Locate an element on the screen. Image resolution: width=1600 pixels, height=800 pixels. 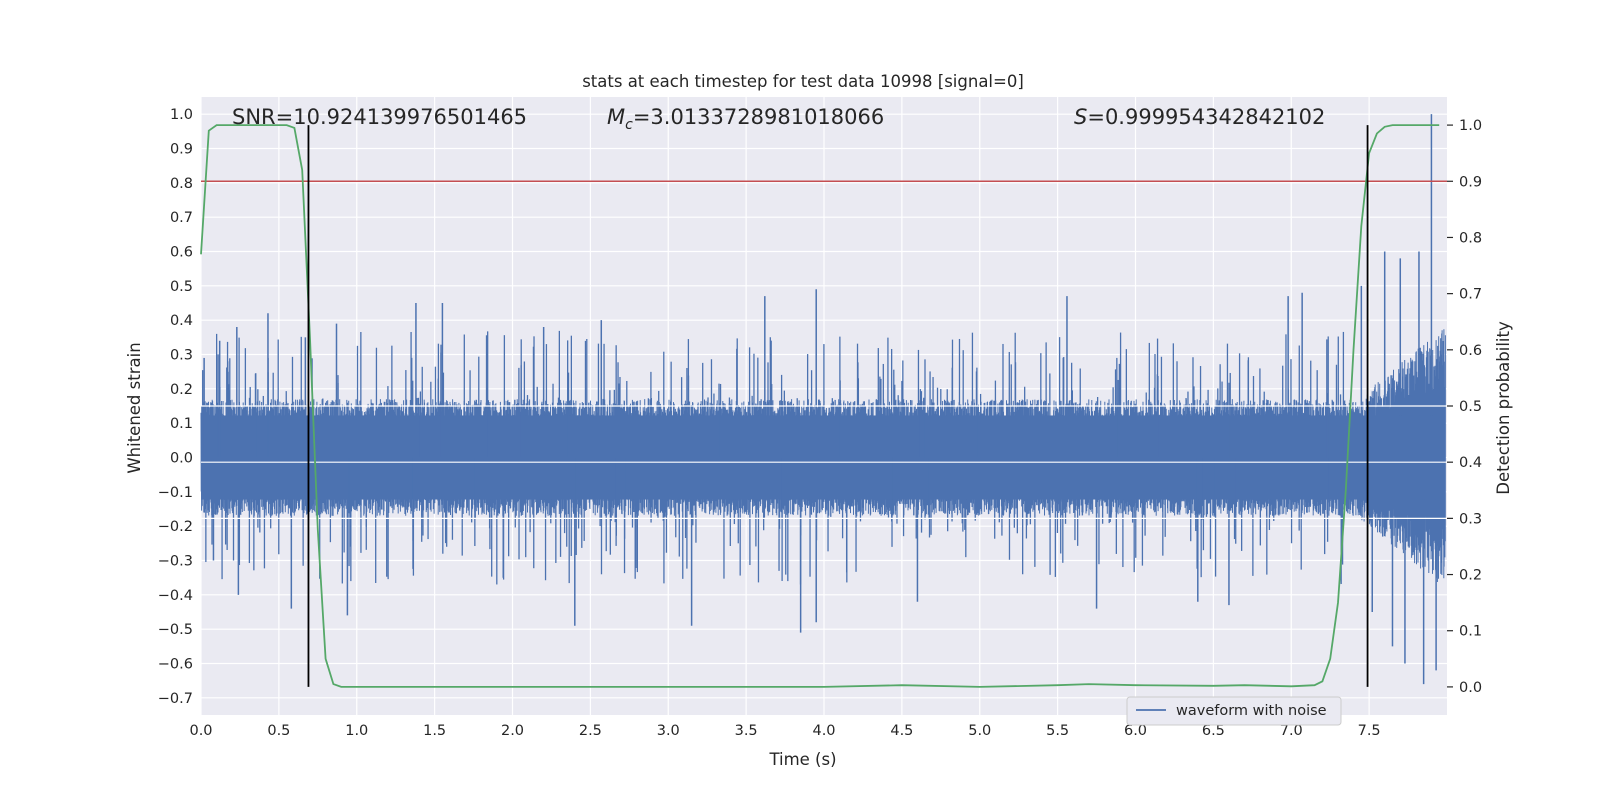
y-tick-label: 0.3 is located at coordinates (181, 356).